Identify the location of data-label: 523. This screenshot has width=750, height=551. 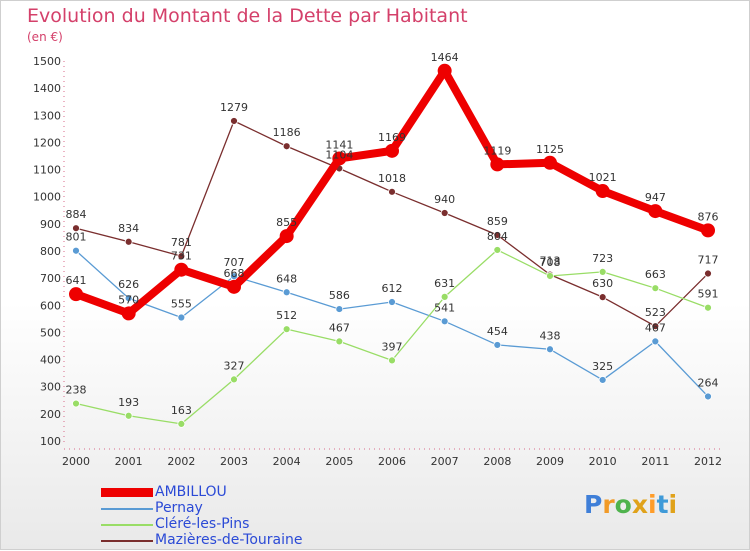
(655, 312).